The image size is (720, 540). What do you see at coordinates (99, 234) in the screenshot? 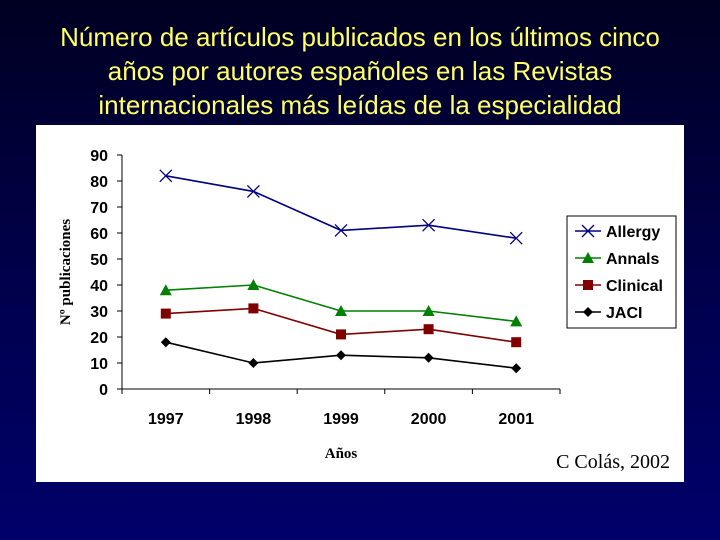
I see `y-tick-label: 60` at bounding box center [99, 234].